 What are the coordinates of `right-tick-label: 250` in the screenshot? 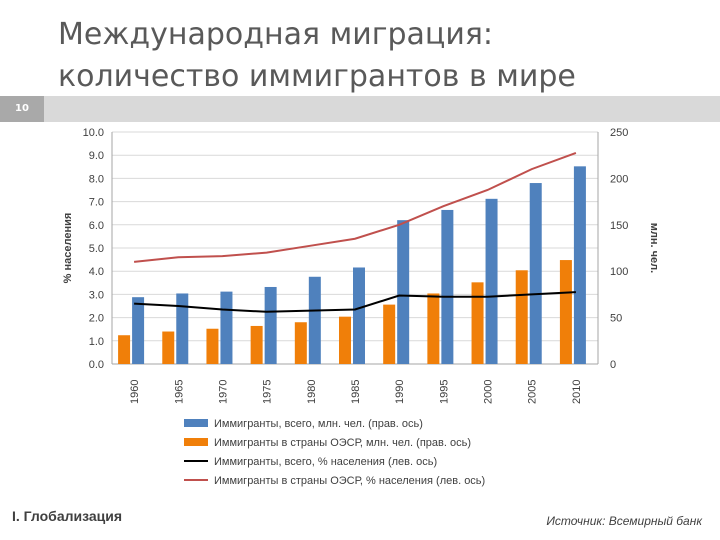 It's located at (619, 133).